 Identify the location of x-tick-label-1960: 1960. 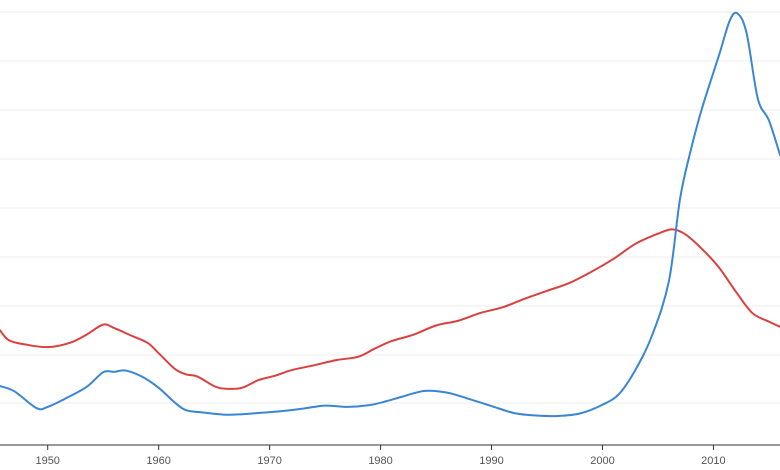
(158, 461).